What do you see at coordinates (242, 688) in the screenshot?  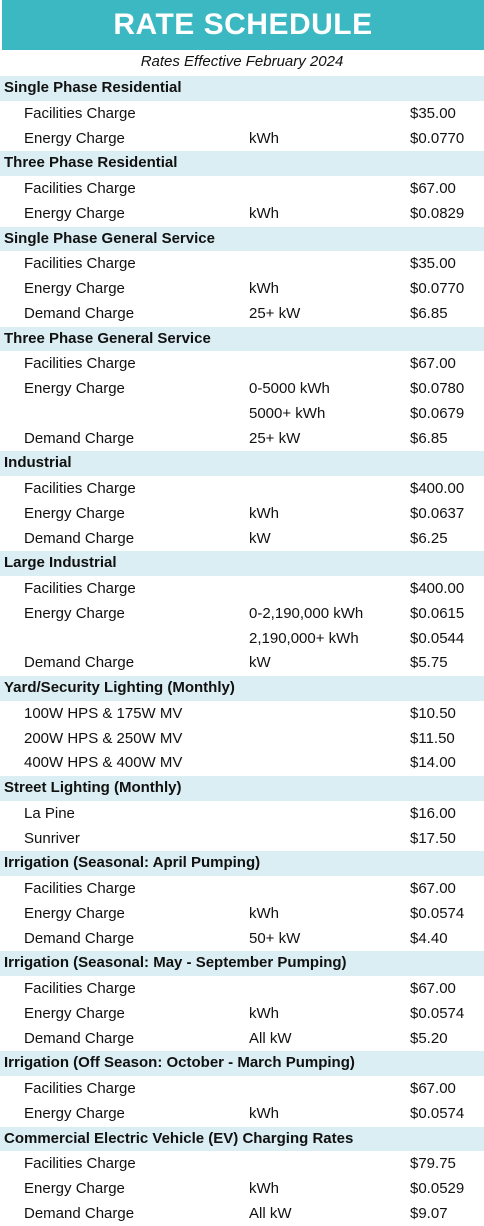 I see `section-header: Yard/Security Lighting (Monthly)` at bounding box center [242, 688].